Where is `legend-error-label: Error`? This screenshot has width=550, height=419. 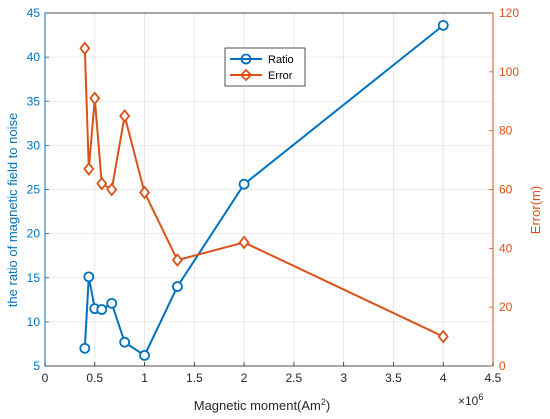
legend-error-label: Error is located at coordinates (280, 76).